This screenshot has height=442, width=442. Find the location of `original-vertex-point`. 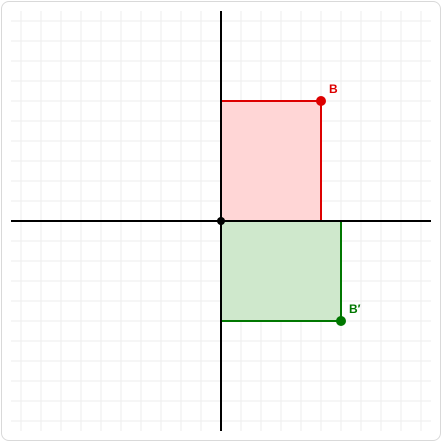

original-vertex-point is located at coordinates (321, 101).